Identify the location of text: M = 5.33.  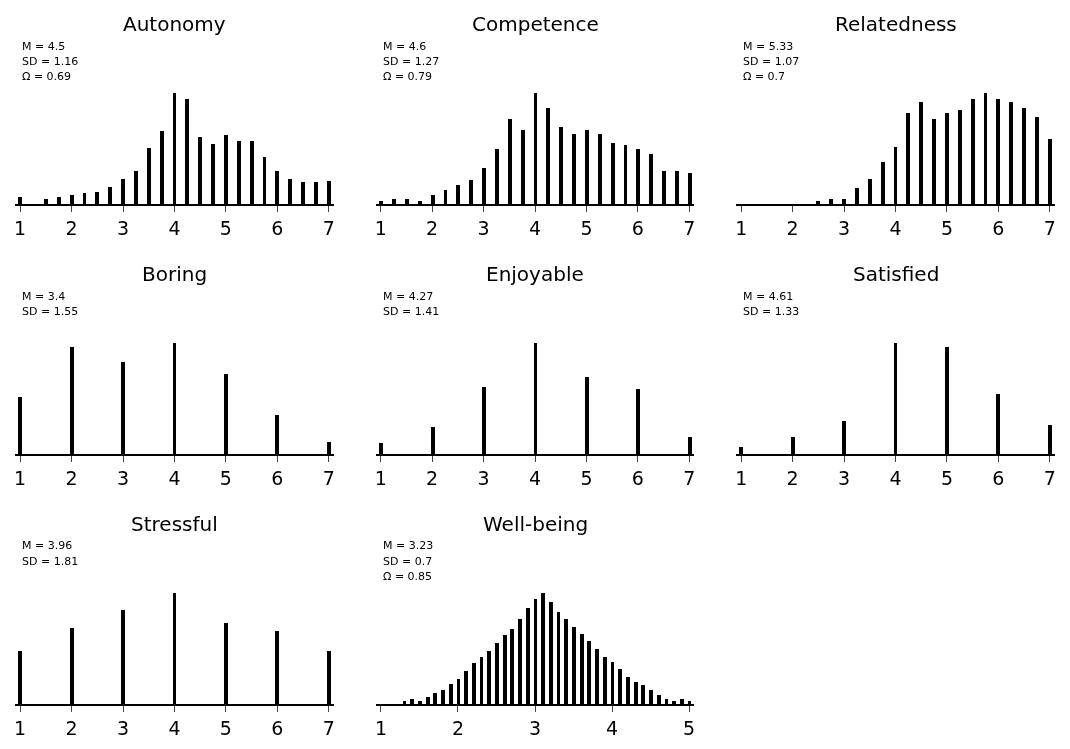
(768, 46).